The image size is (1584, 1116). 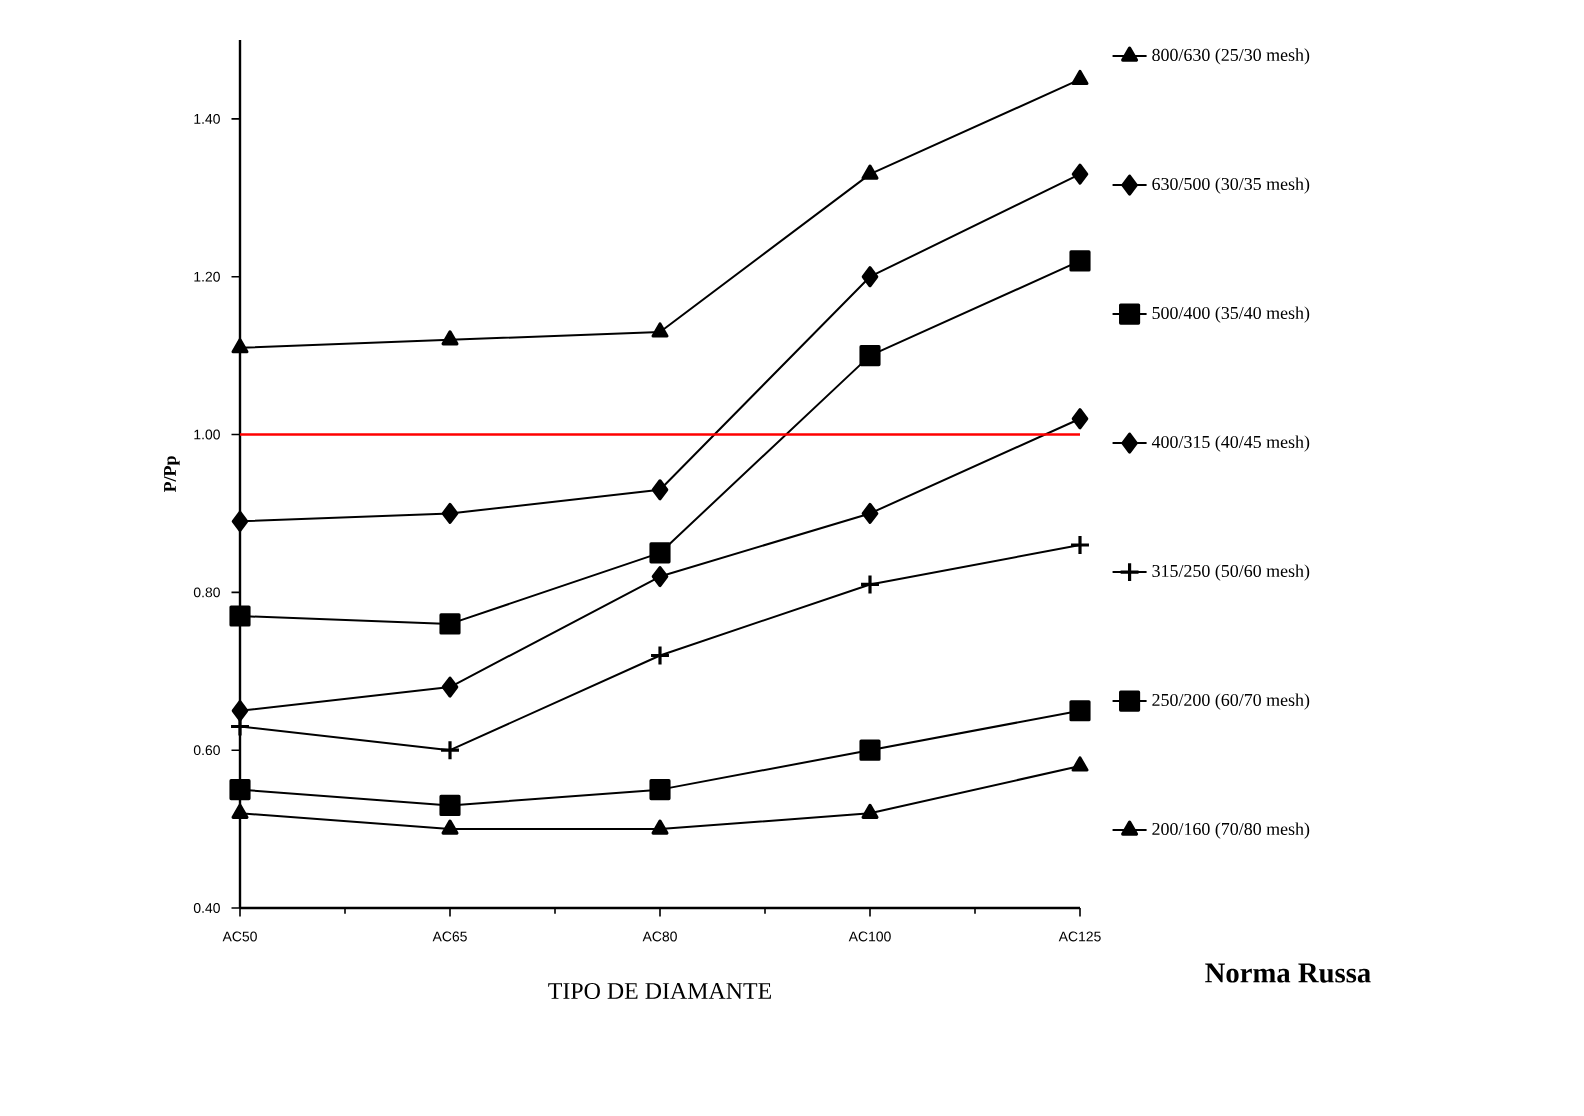 What do you see at coordinates (659, 991) in the screenshot?
I see `x-axis-title: TIPO DE DIAMANTE` at bounding box center [659, 991].